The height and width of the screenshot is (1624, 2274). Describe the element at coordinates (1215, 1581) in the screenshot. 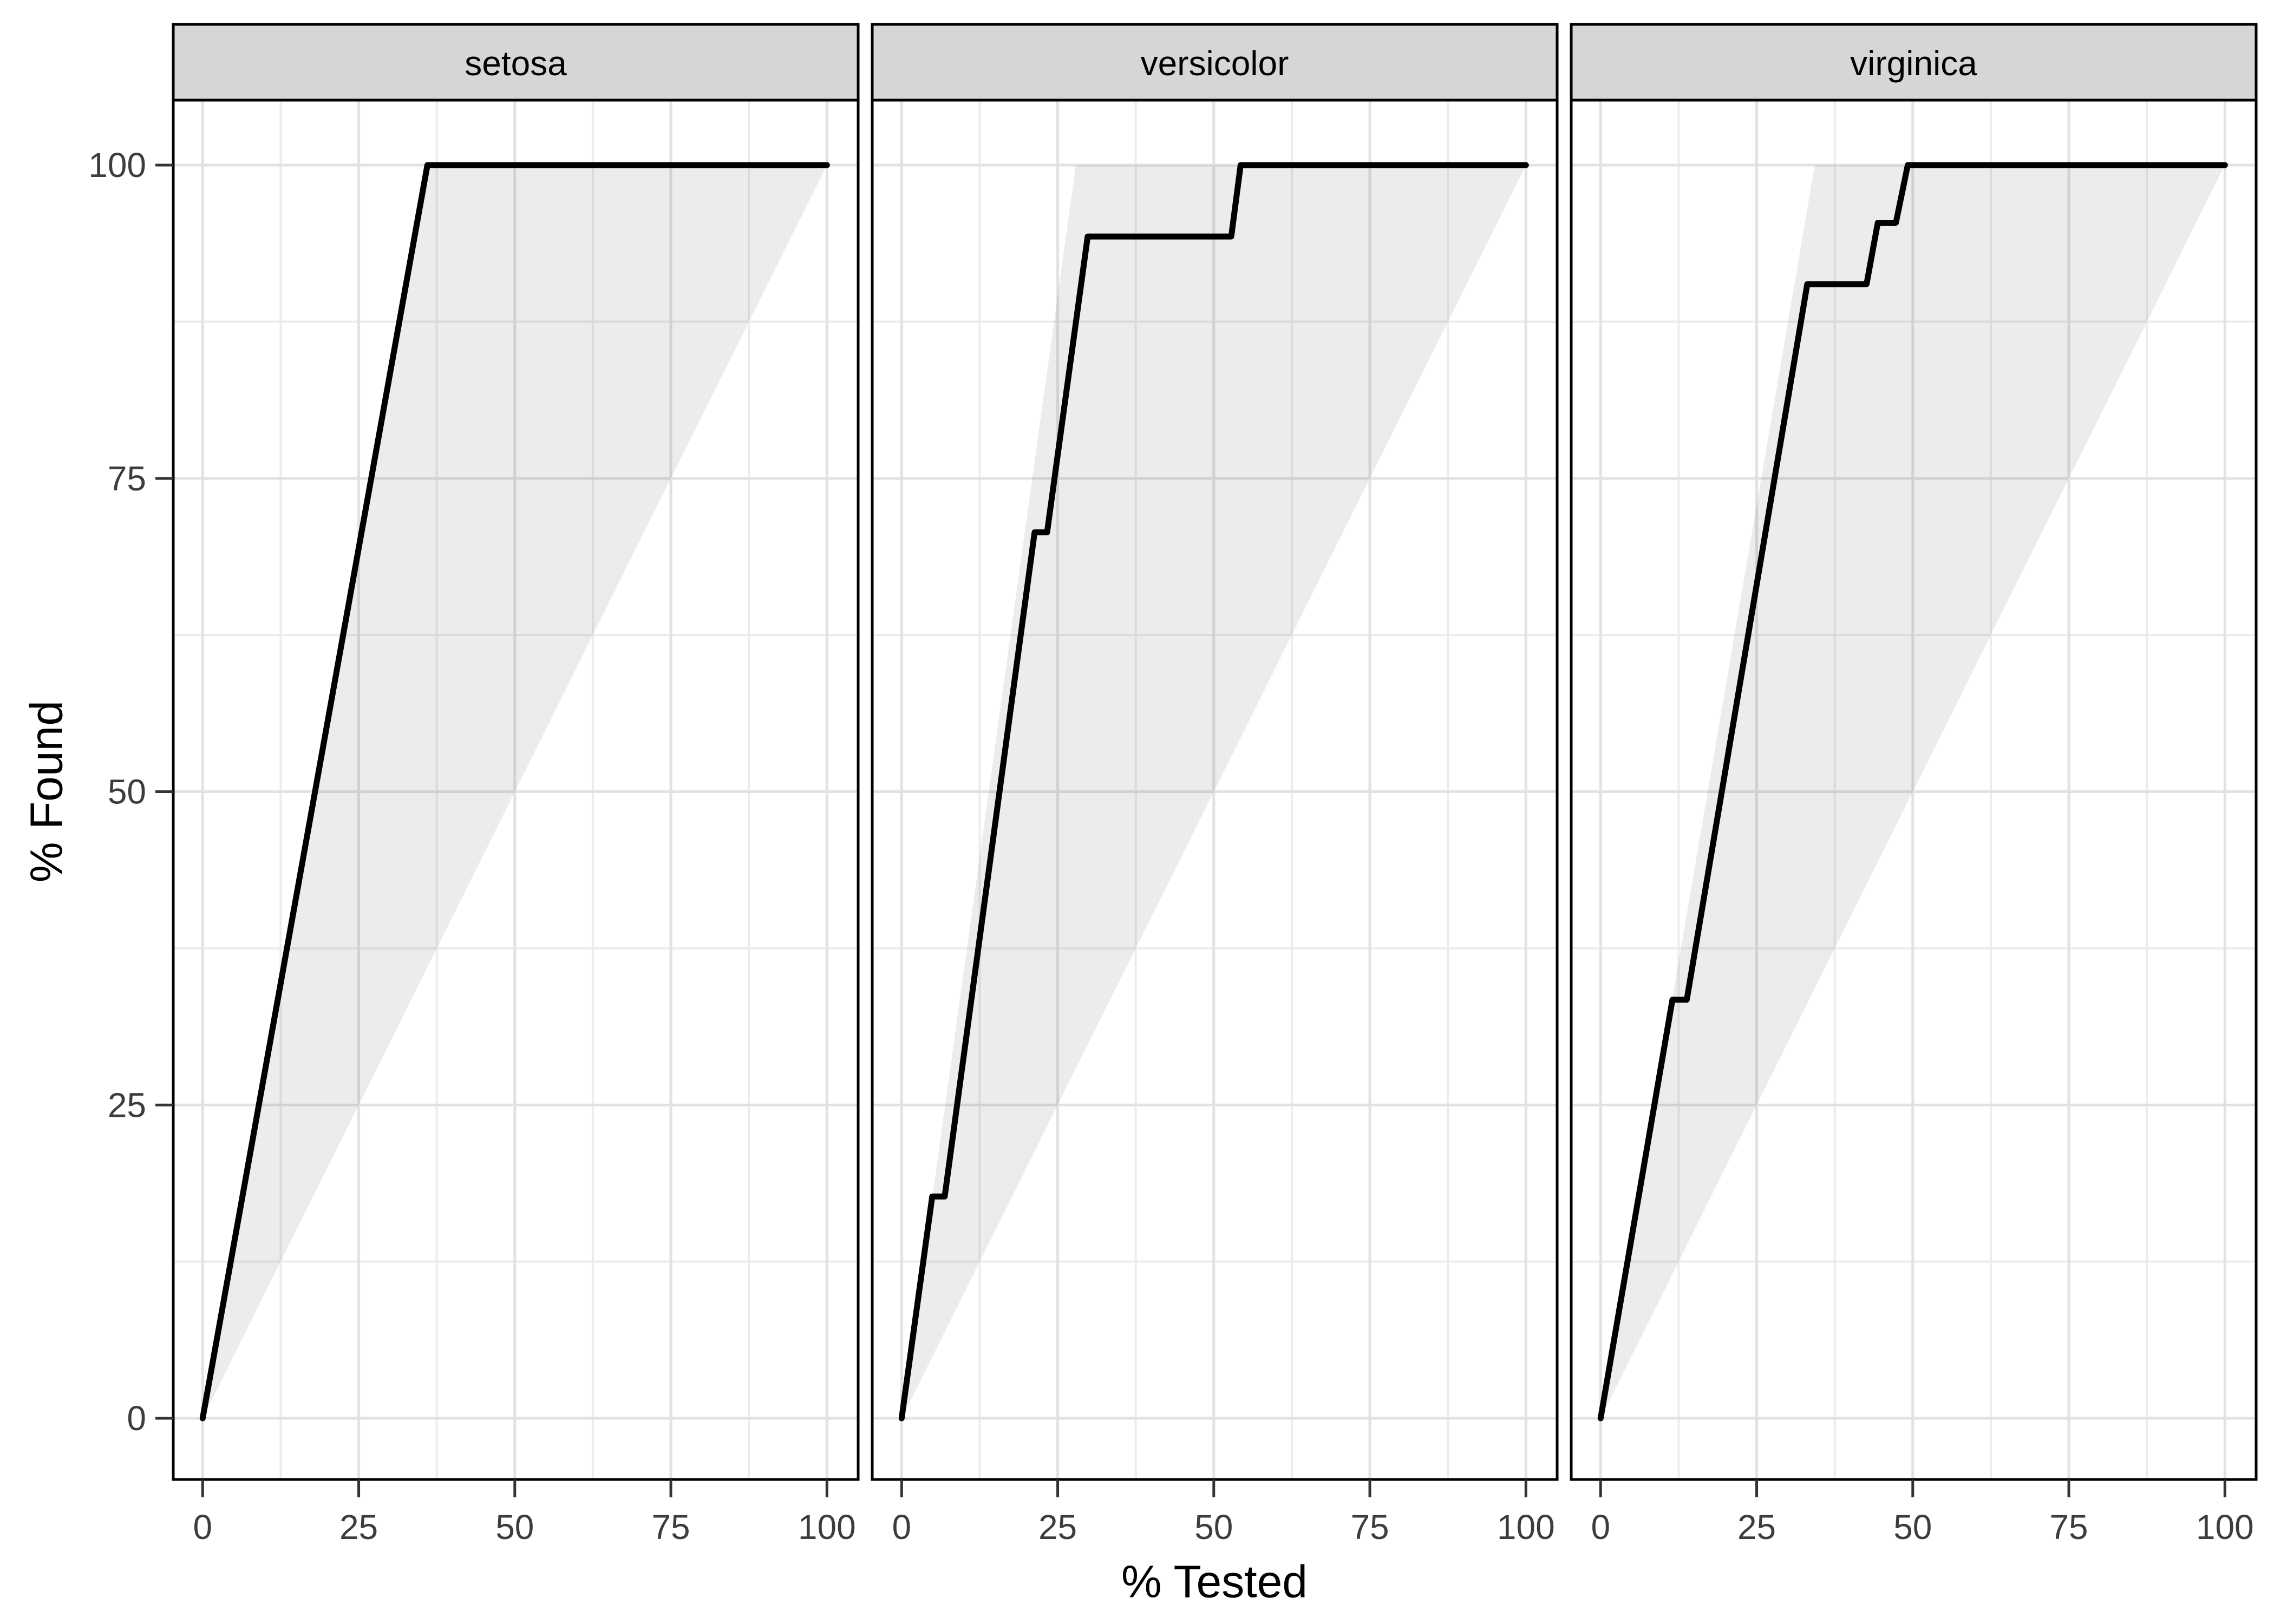

I see `x-axis-title: % Tested` at that location.